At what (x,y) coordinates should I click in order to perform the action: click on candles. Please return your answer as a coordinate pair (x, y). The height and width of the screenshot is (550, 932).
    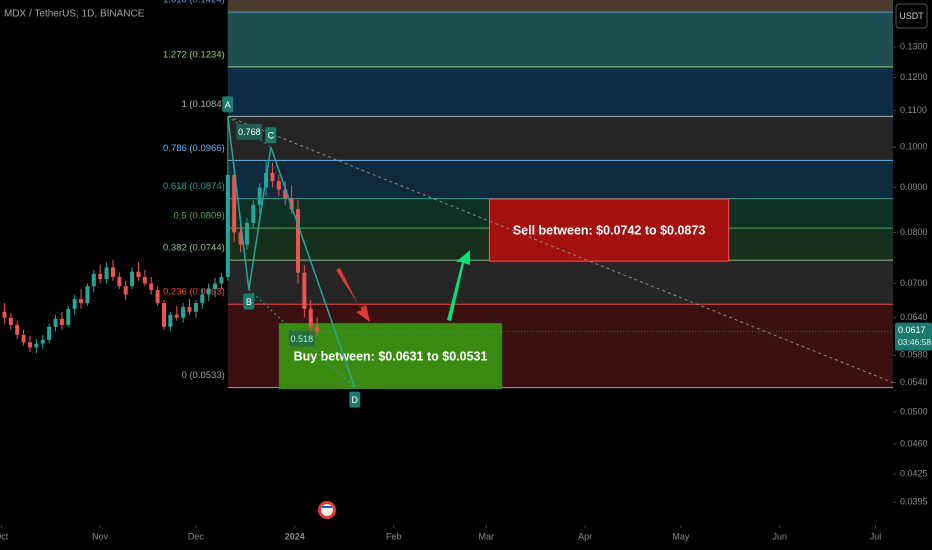
    Looking at the image, I should click on (161, 235).